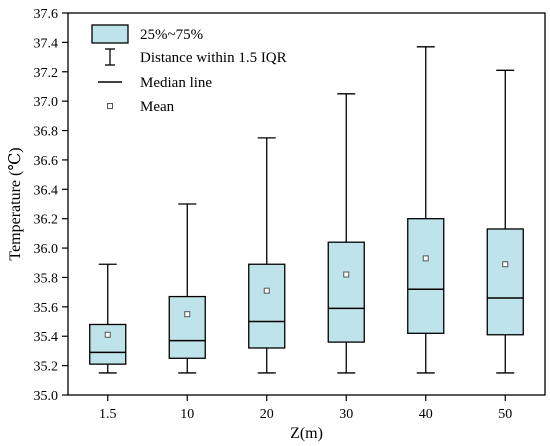 This screenshot has width=550, height=446. I want to click on x-tick-label: 30, so click(346, 414).